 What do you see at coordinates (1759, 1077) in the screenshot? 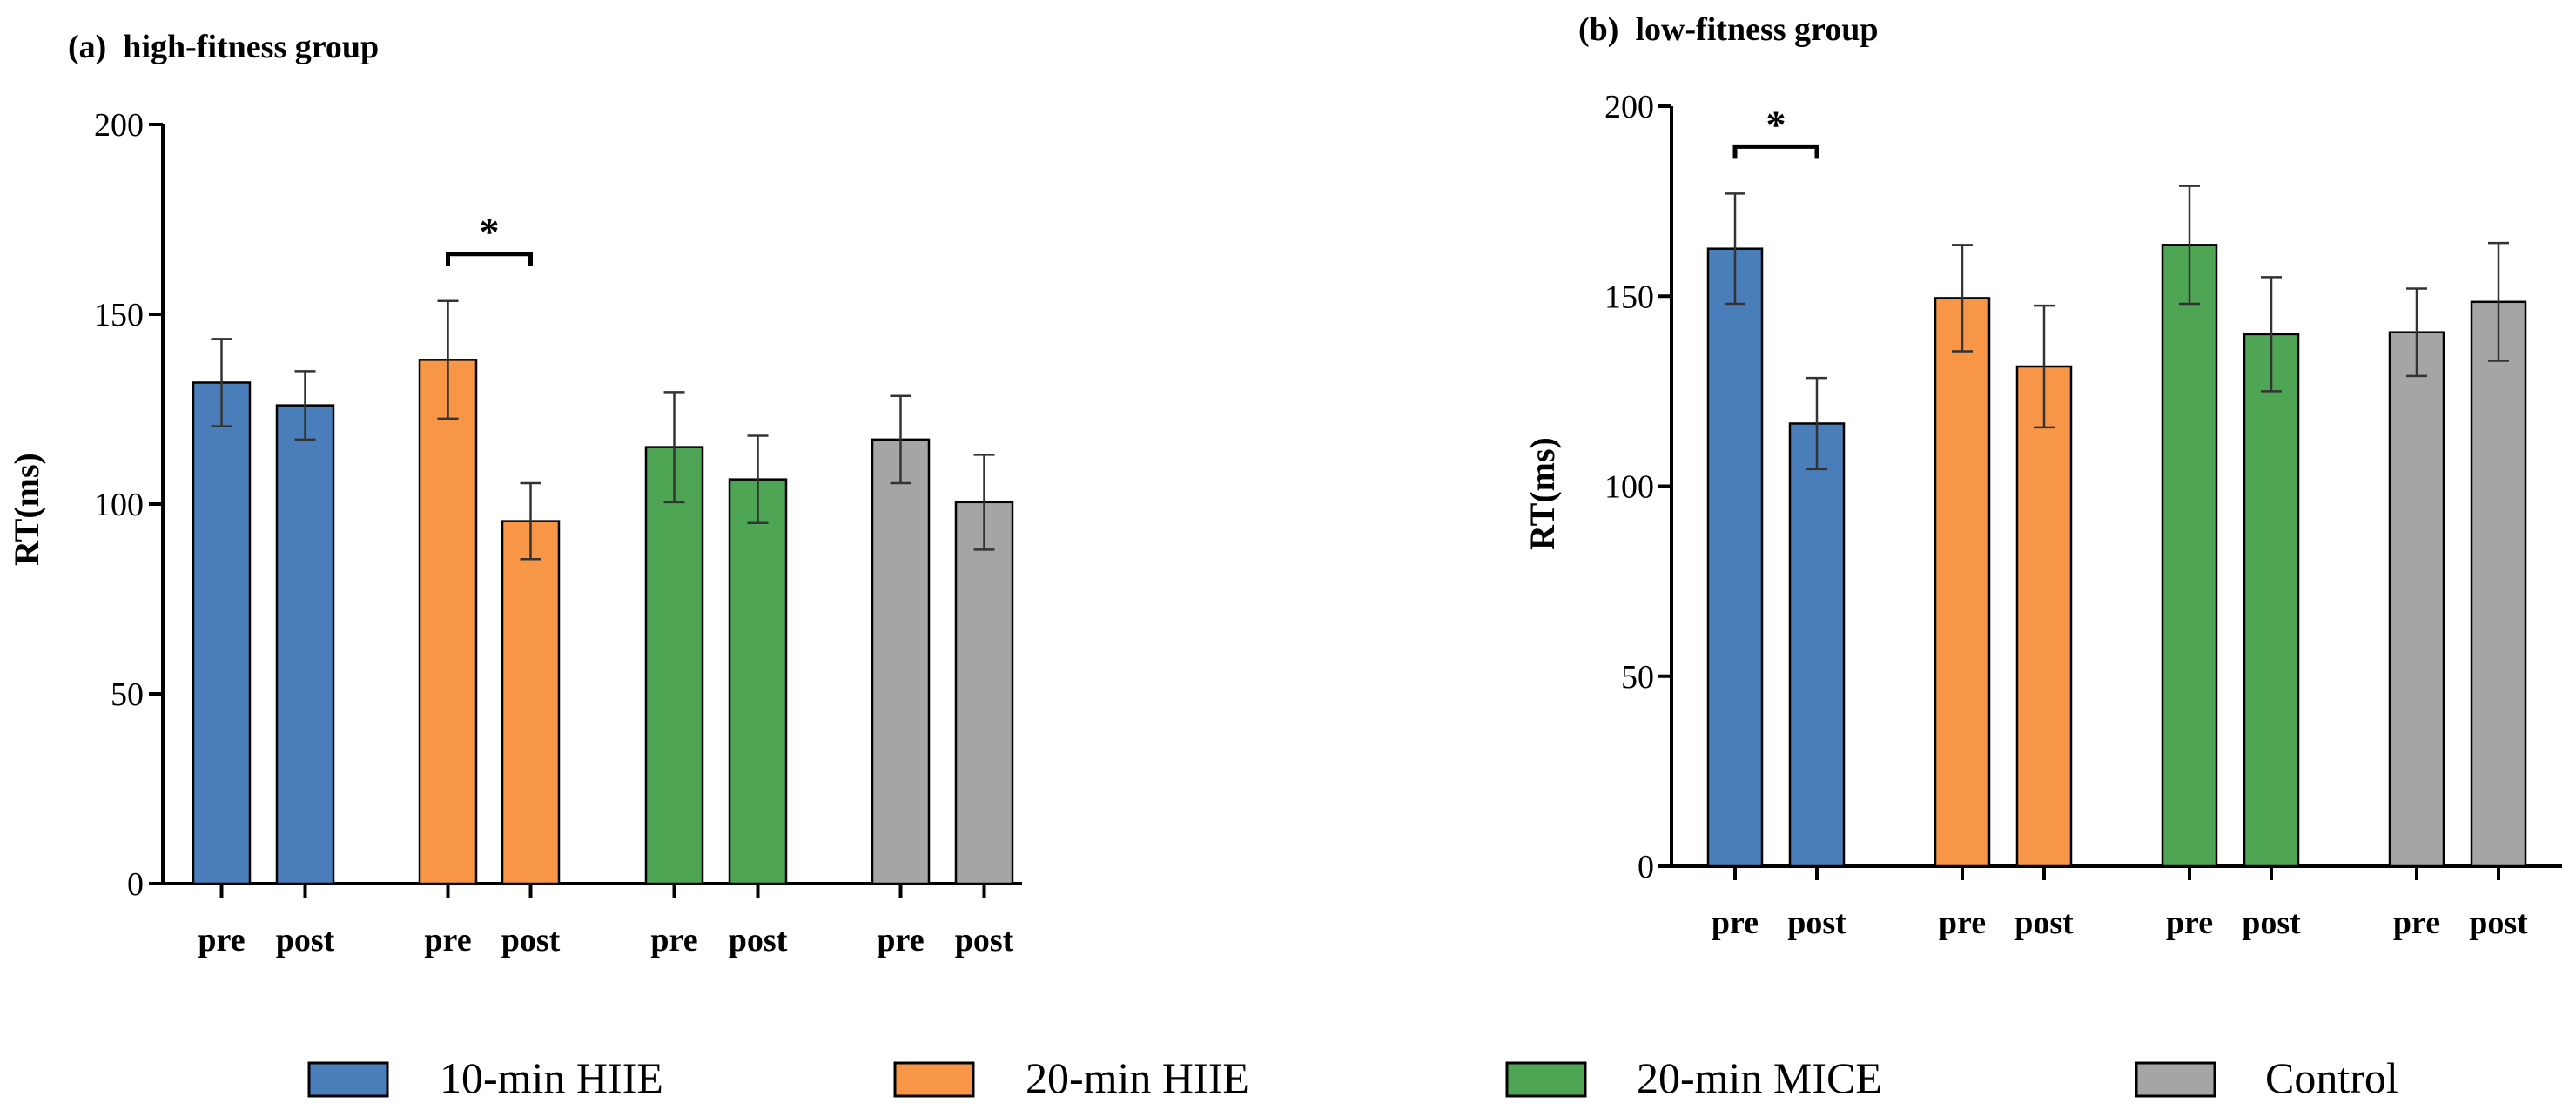
I see `legend-label-20-min-mice: 20-min MICE` at bounding box center [1759, 1077].